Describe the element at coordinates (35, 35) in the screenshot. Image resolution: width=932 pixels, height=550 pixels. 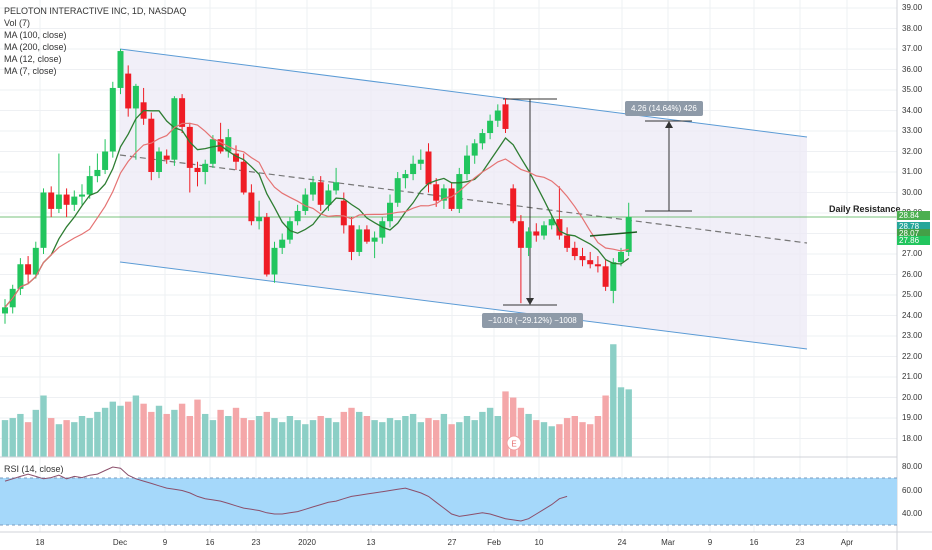
I see `indicator-ma-100: MA (100, close)` at that location.